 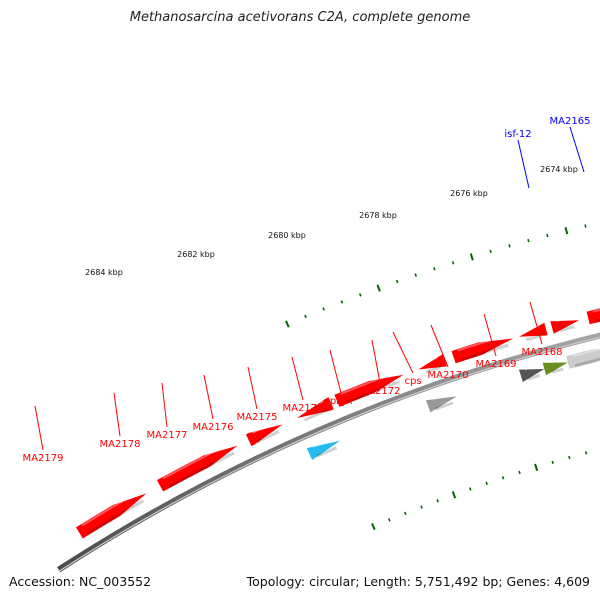 I want to click on gene-MA2176-arrow, so click(x=323, y=449).